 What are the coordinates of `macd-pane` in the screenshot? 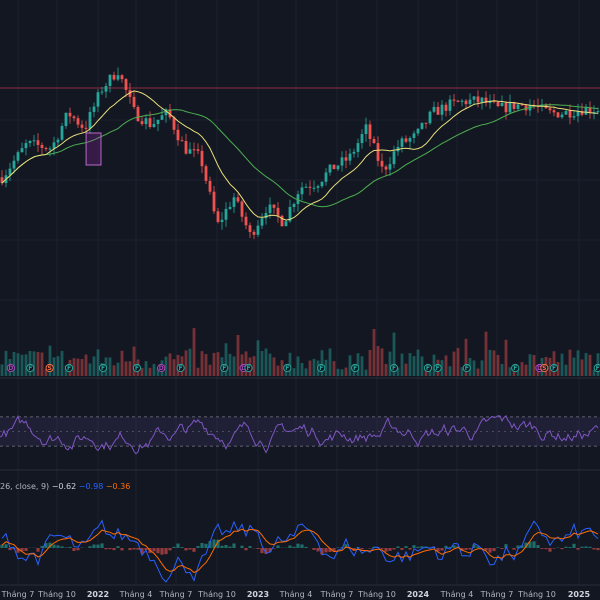 It's located at (300, 551).